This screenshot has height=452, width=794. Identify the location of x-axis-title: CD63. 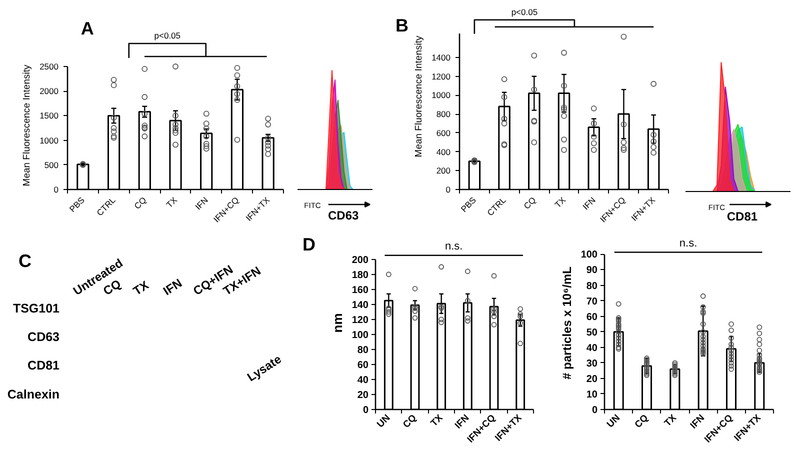
(343, 215).